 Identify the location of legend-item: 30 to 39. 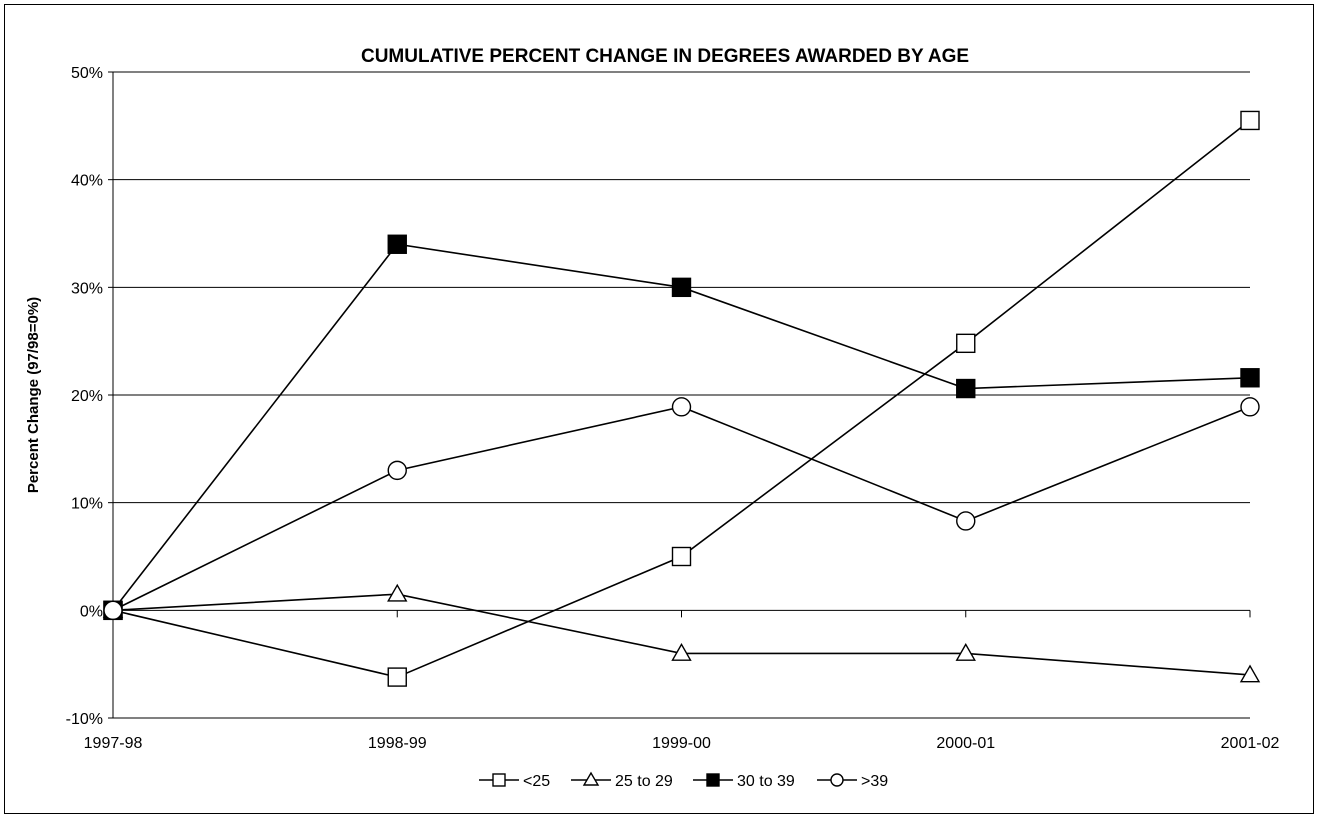
(744, 781).